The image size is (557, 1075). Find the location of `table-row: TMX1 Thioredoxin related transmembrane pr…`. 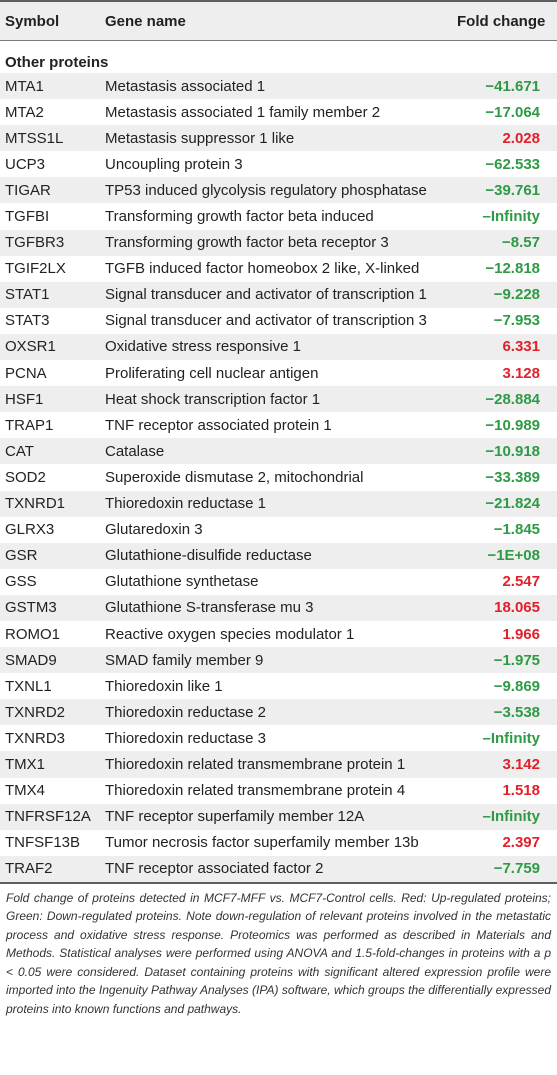

table-row: TMX1 Thioredoxin related transmembrane pr… is located at coordinates (278, 764).